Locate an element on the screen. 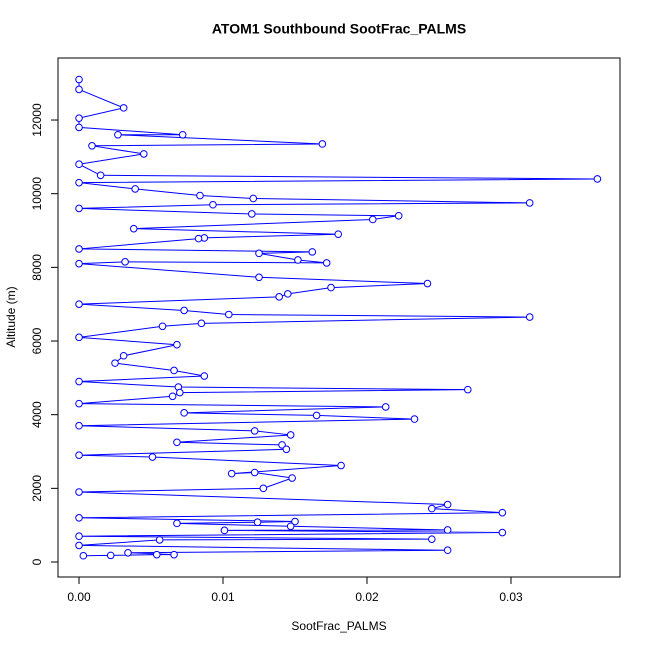  y-tick-label: 10000 is located at coordinates (37, 194).